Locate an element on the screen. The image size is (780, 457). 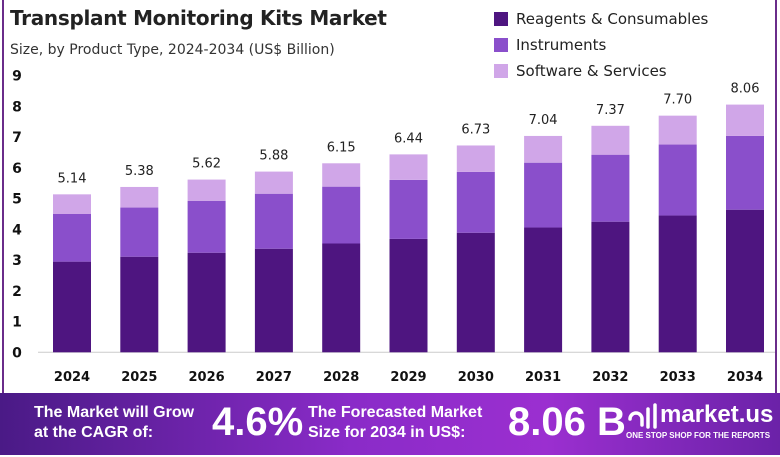
x-tick-label: 2024 is located at coordinates (72, 377).